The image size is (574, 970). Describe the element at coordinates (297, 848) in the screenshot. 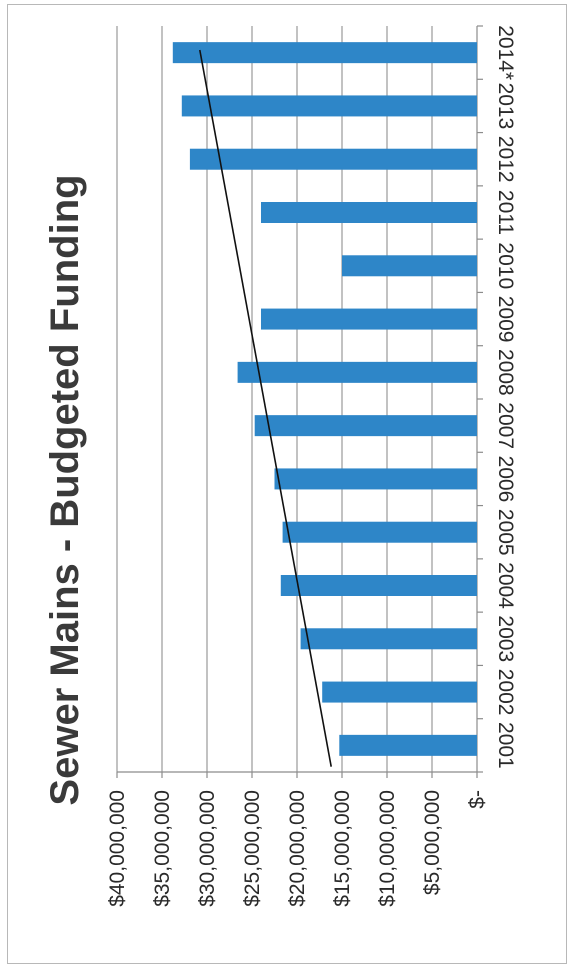

I see `value-tick-label: $20,000,000` at that location.